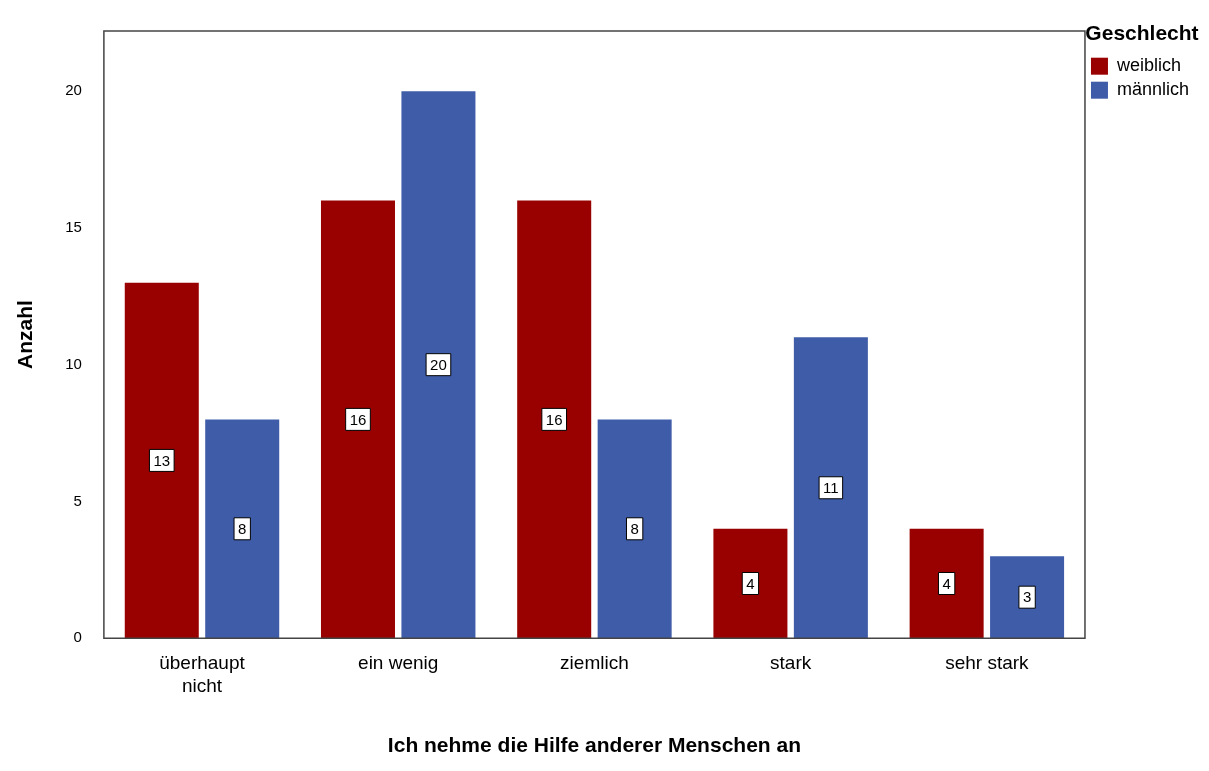  Describe the element at coordinates (594, 662) in the screenshot. I see `x-tick-label: ziemlich` at that location.